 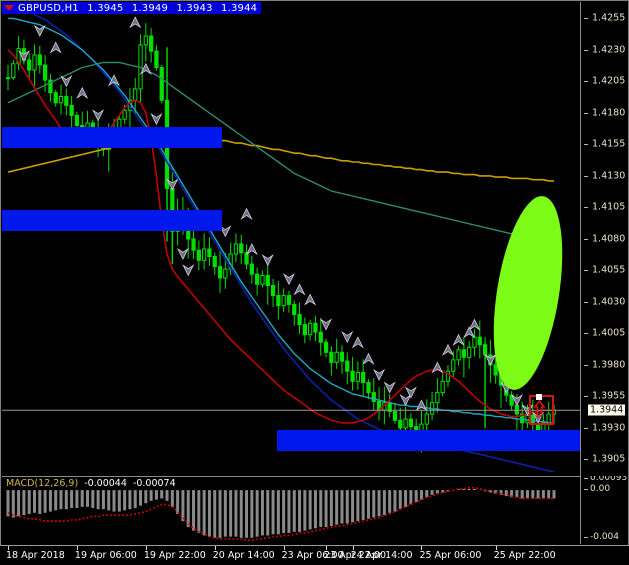 I want to click on time-tick-label: 19 Apr 06:00, so click(x=105, y=555).